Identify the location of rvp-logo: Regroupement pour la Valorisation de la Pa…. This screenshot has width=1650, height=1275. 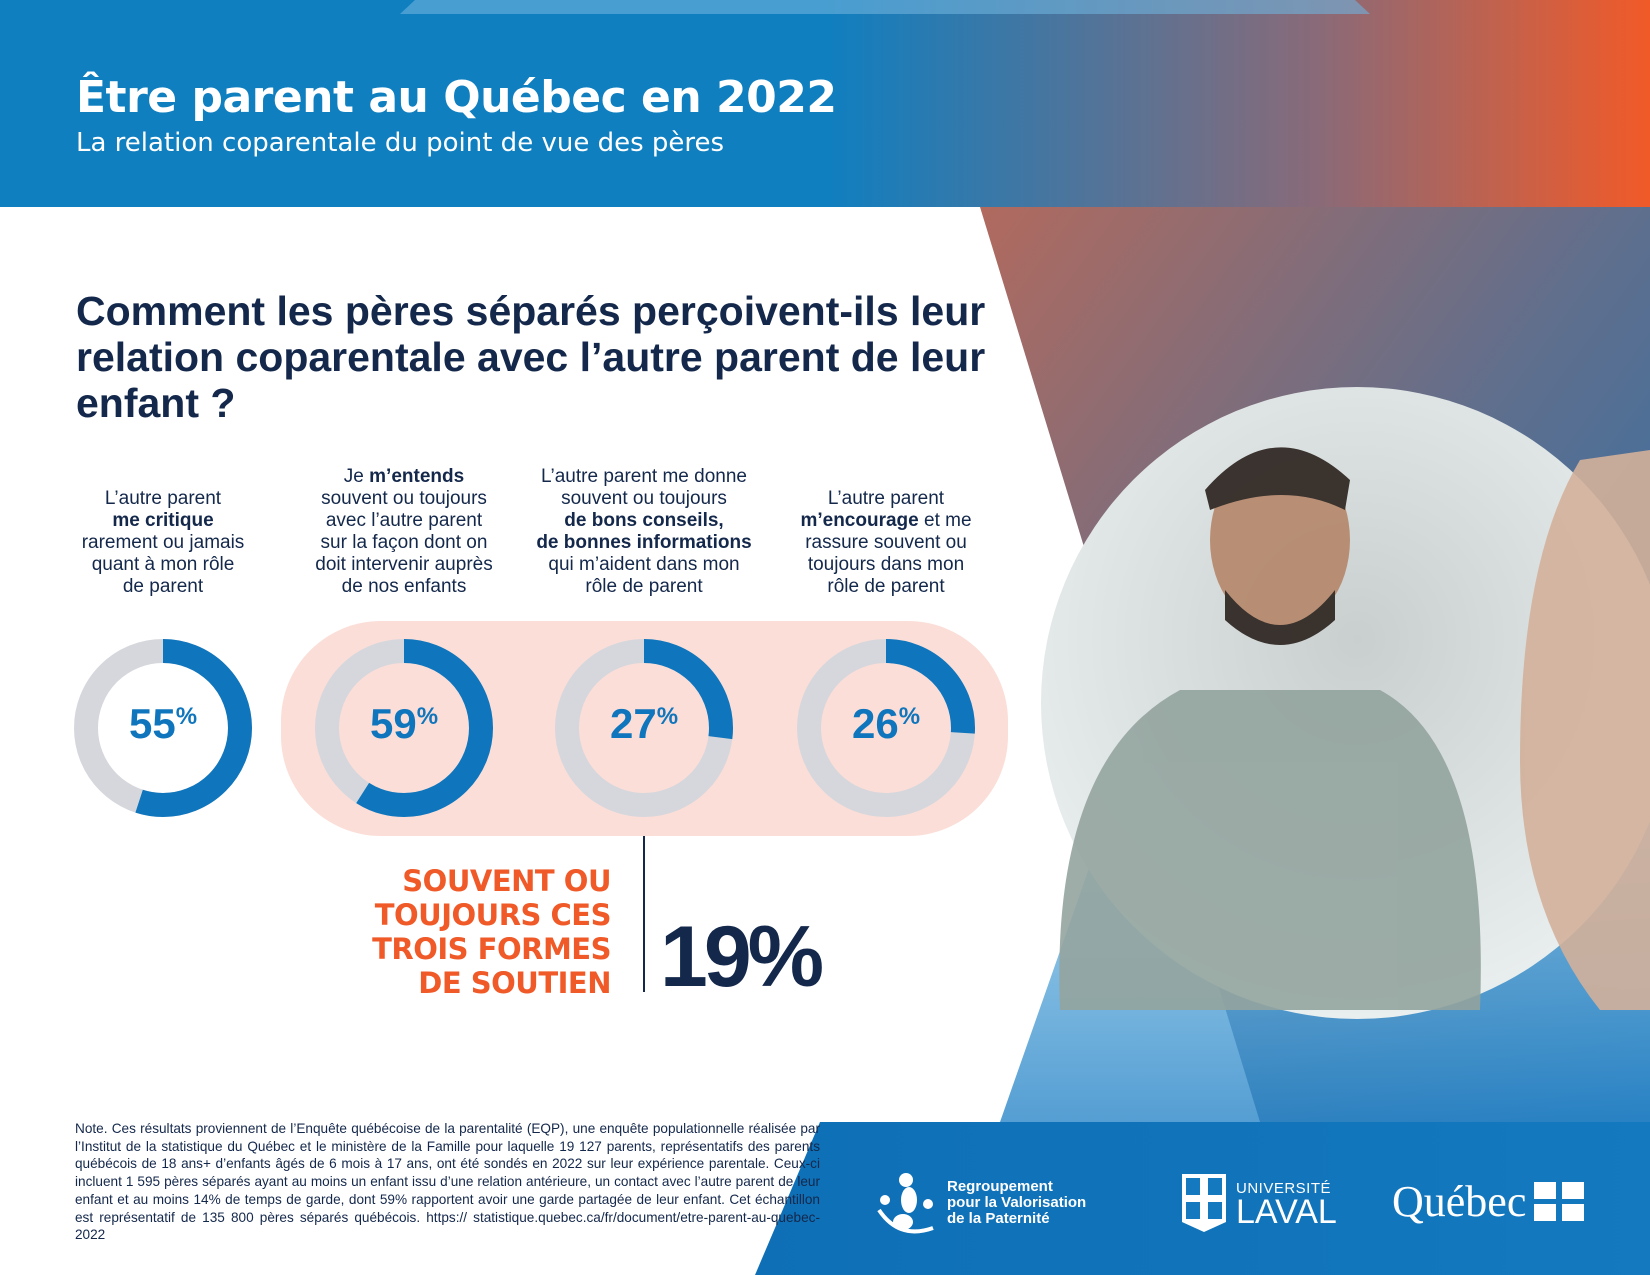
(979, 1203).